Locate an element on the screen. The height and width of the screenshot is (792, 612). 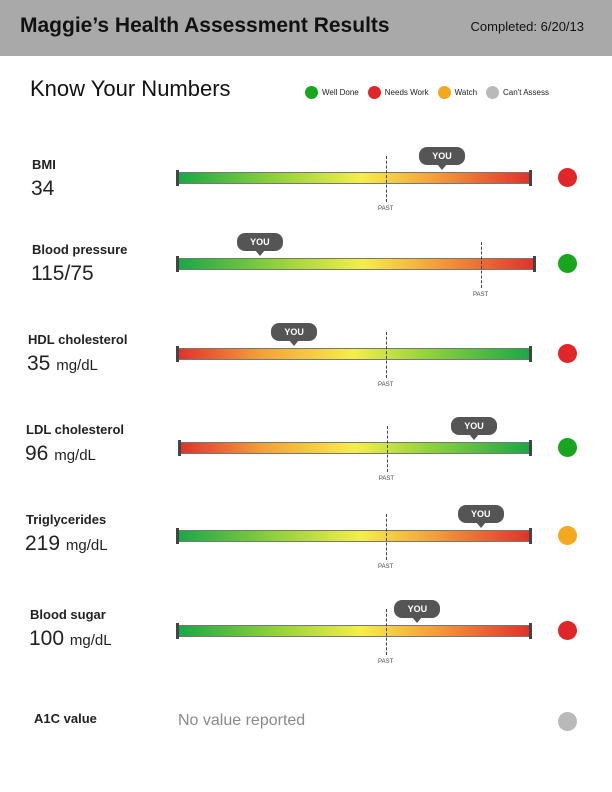
legend-item-watch: Watch is located at coordinates (457, 92).